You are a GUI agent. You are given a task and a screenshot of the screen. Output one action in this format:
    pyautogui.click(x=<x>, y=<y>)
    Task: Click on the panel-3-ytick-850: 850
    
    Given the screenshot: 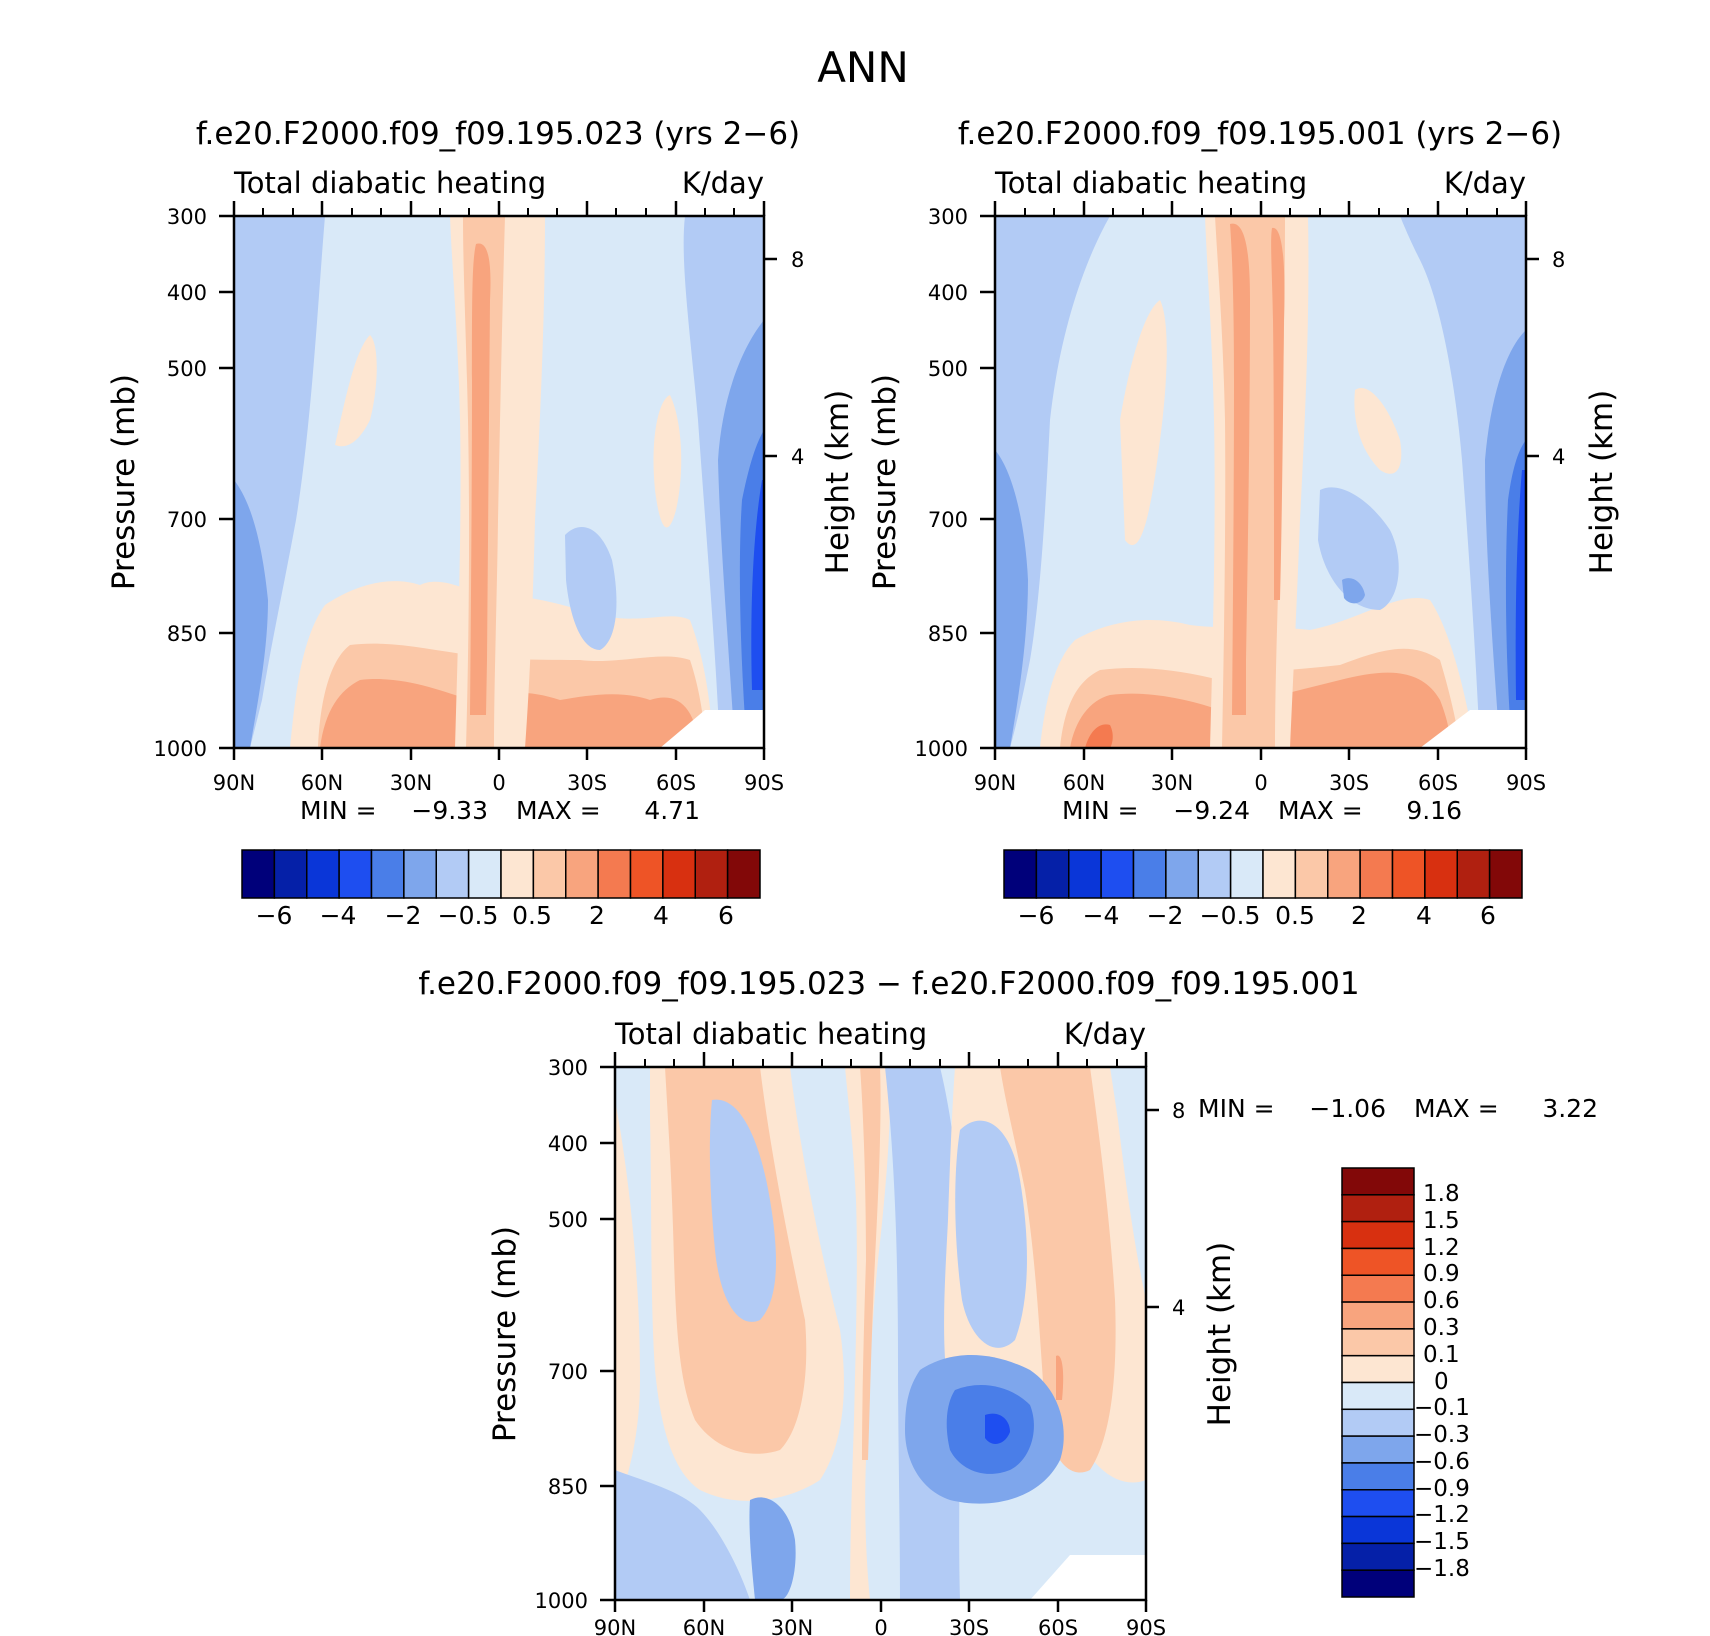 What is the action you would take?
    pyautogui.click(x=568, y=1487)
    